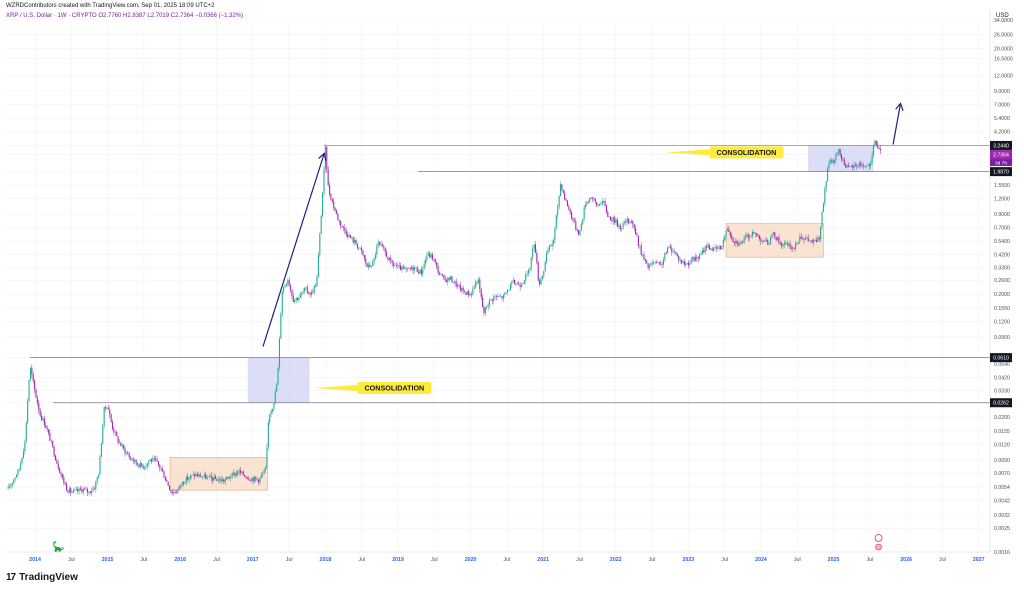  I want to click on price-tick-label: 0.0070, so click(1002, 474).